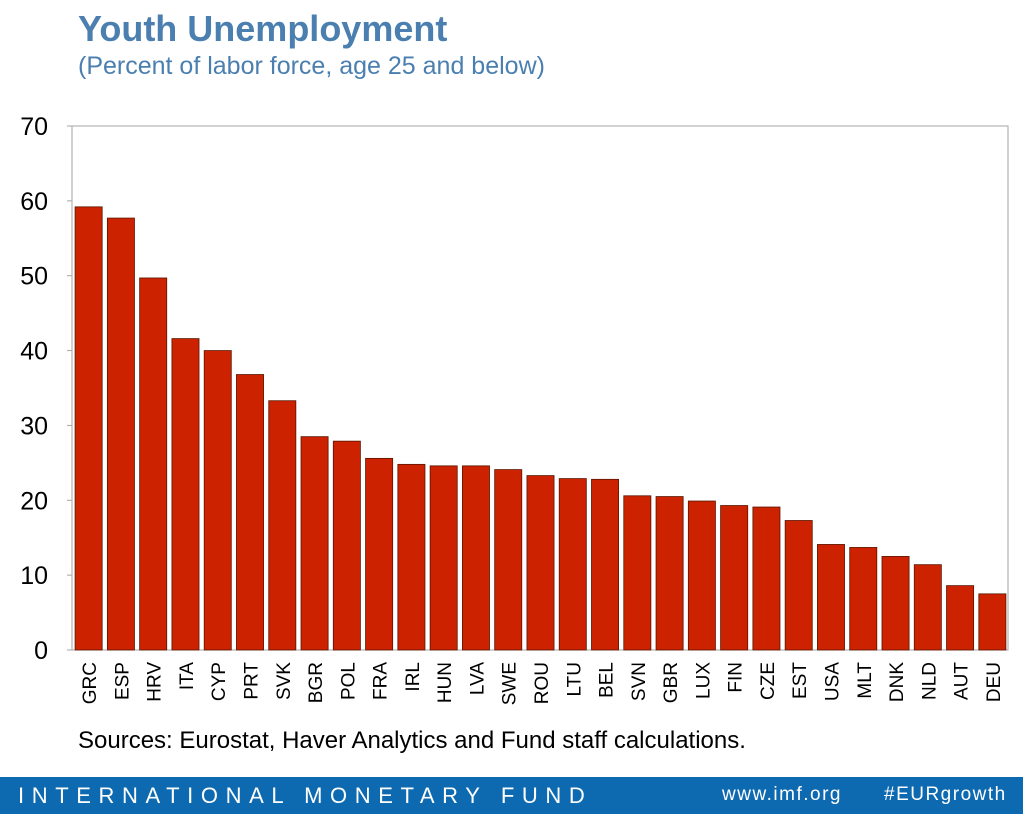  Describe the element at coordinates (90, 683) in the screenshot. I see `x-tick-label: GRC` at that location.